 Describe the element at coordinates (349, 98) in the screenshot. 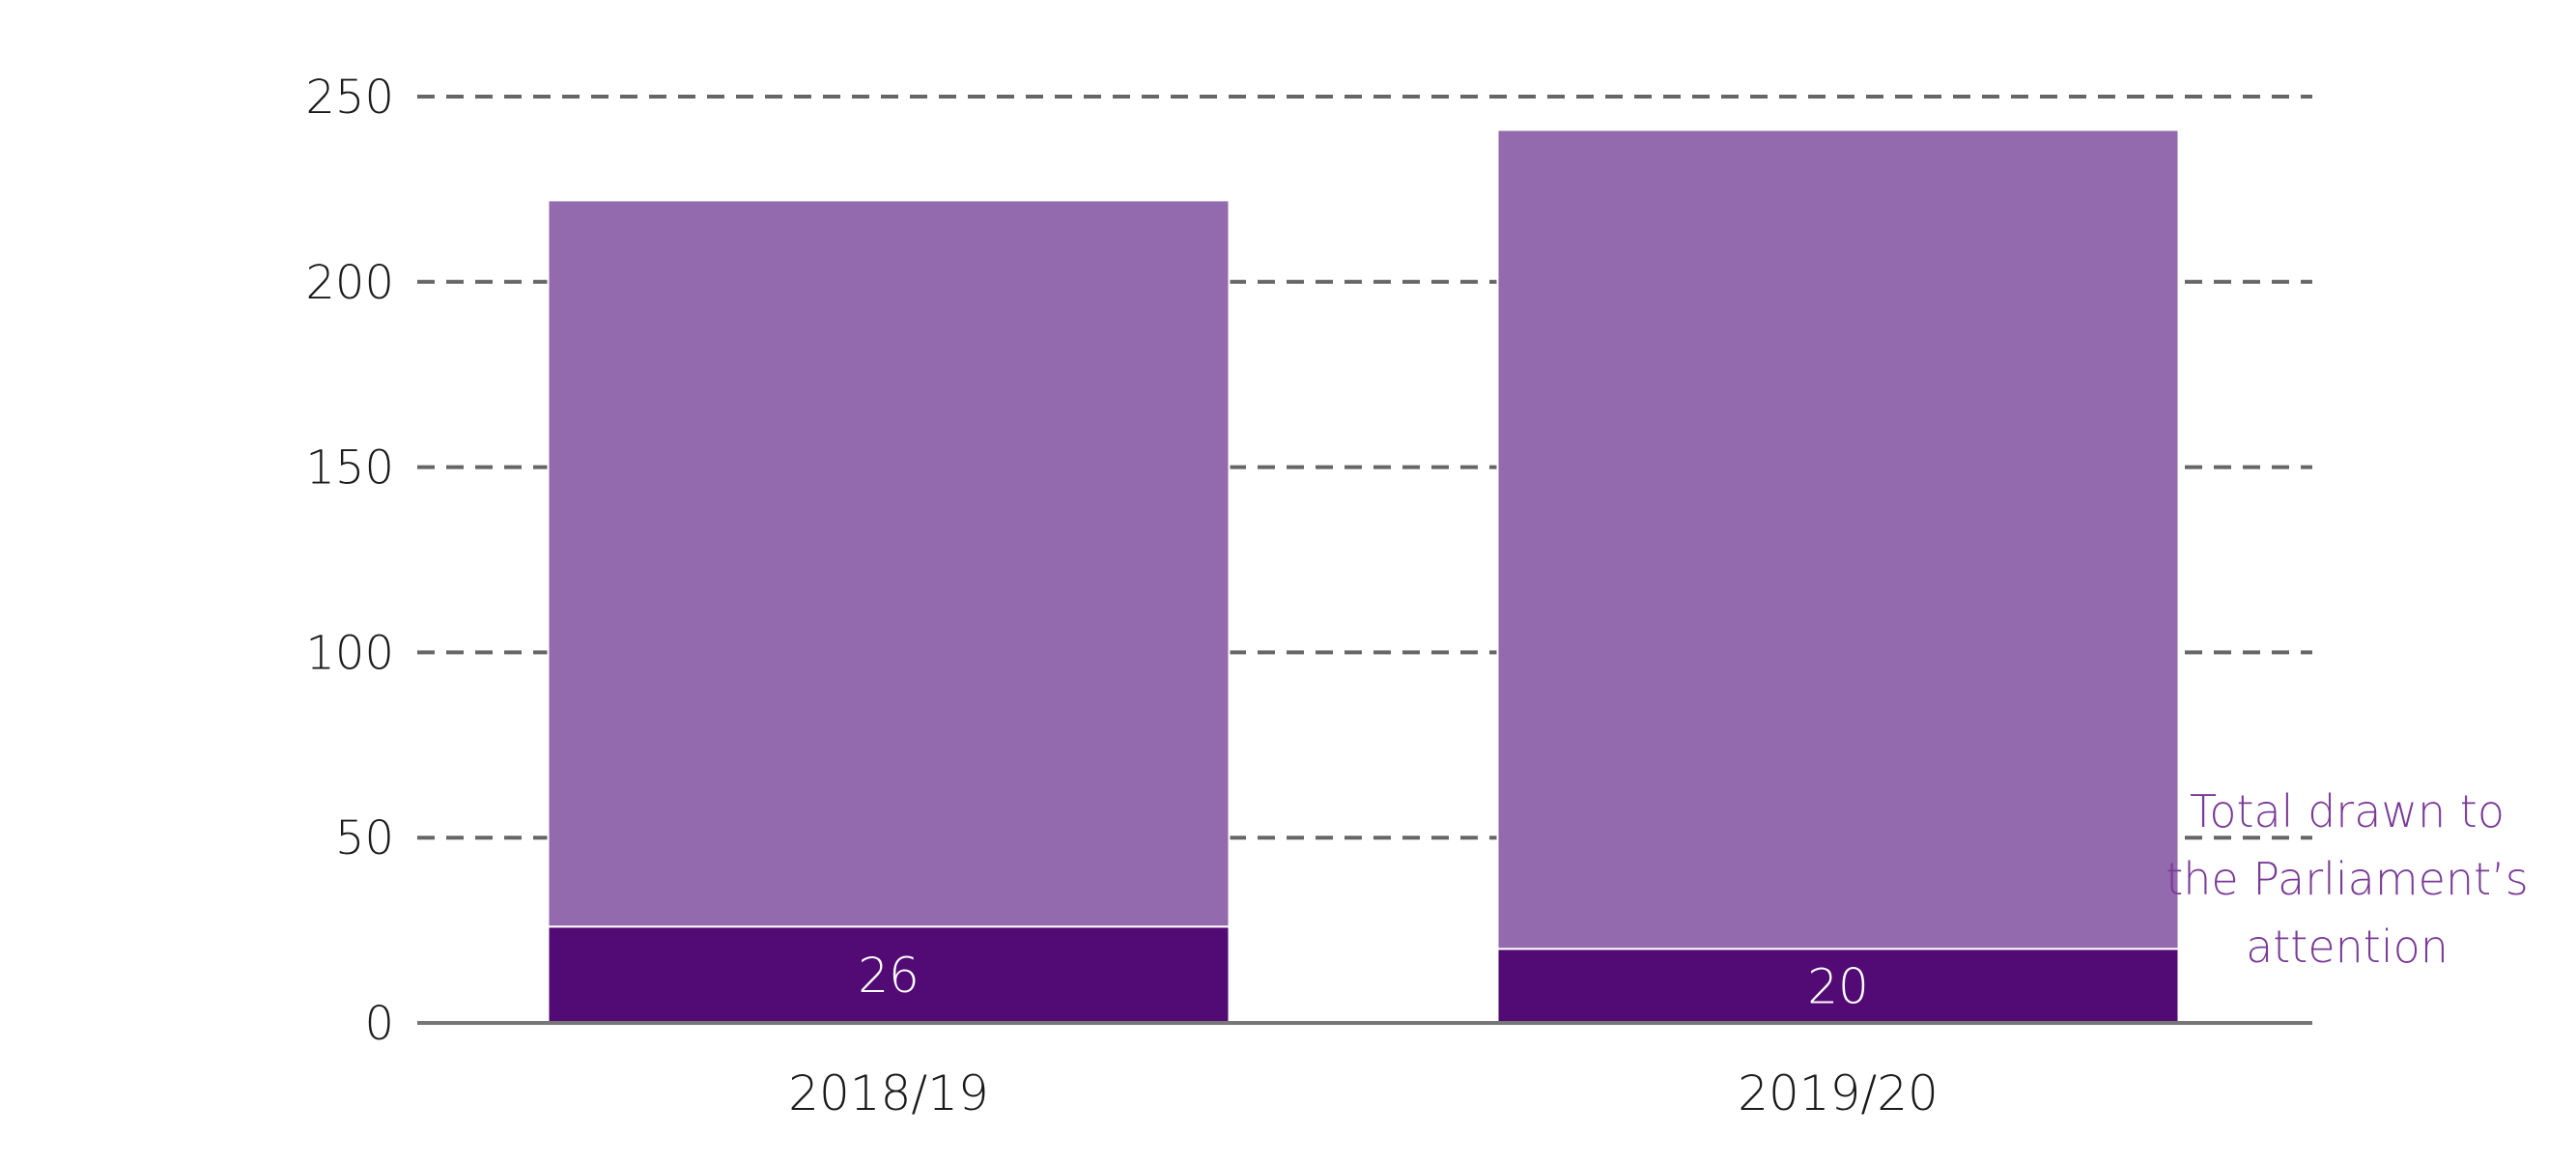

I see `y-tick-label: 250` at that location.